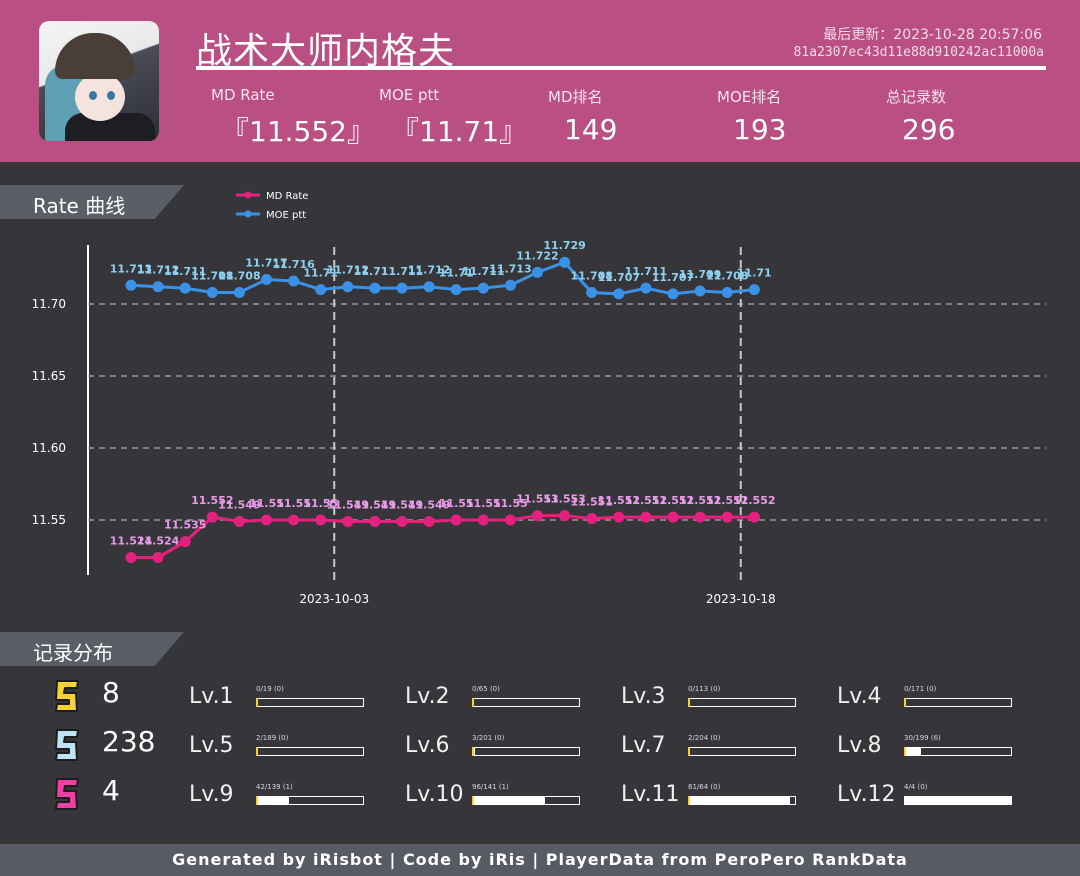 This screenshot has width=1080, height=876. Describe the element at coordinates (916, 97) in the screenshot. I see `stat-label: 总记录数` at that location.